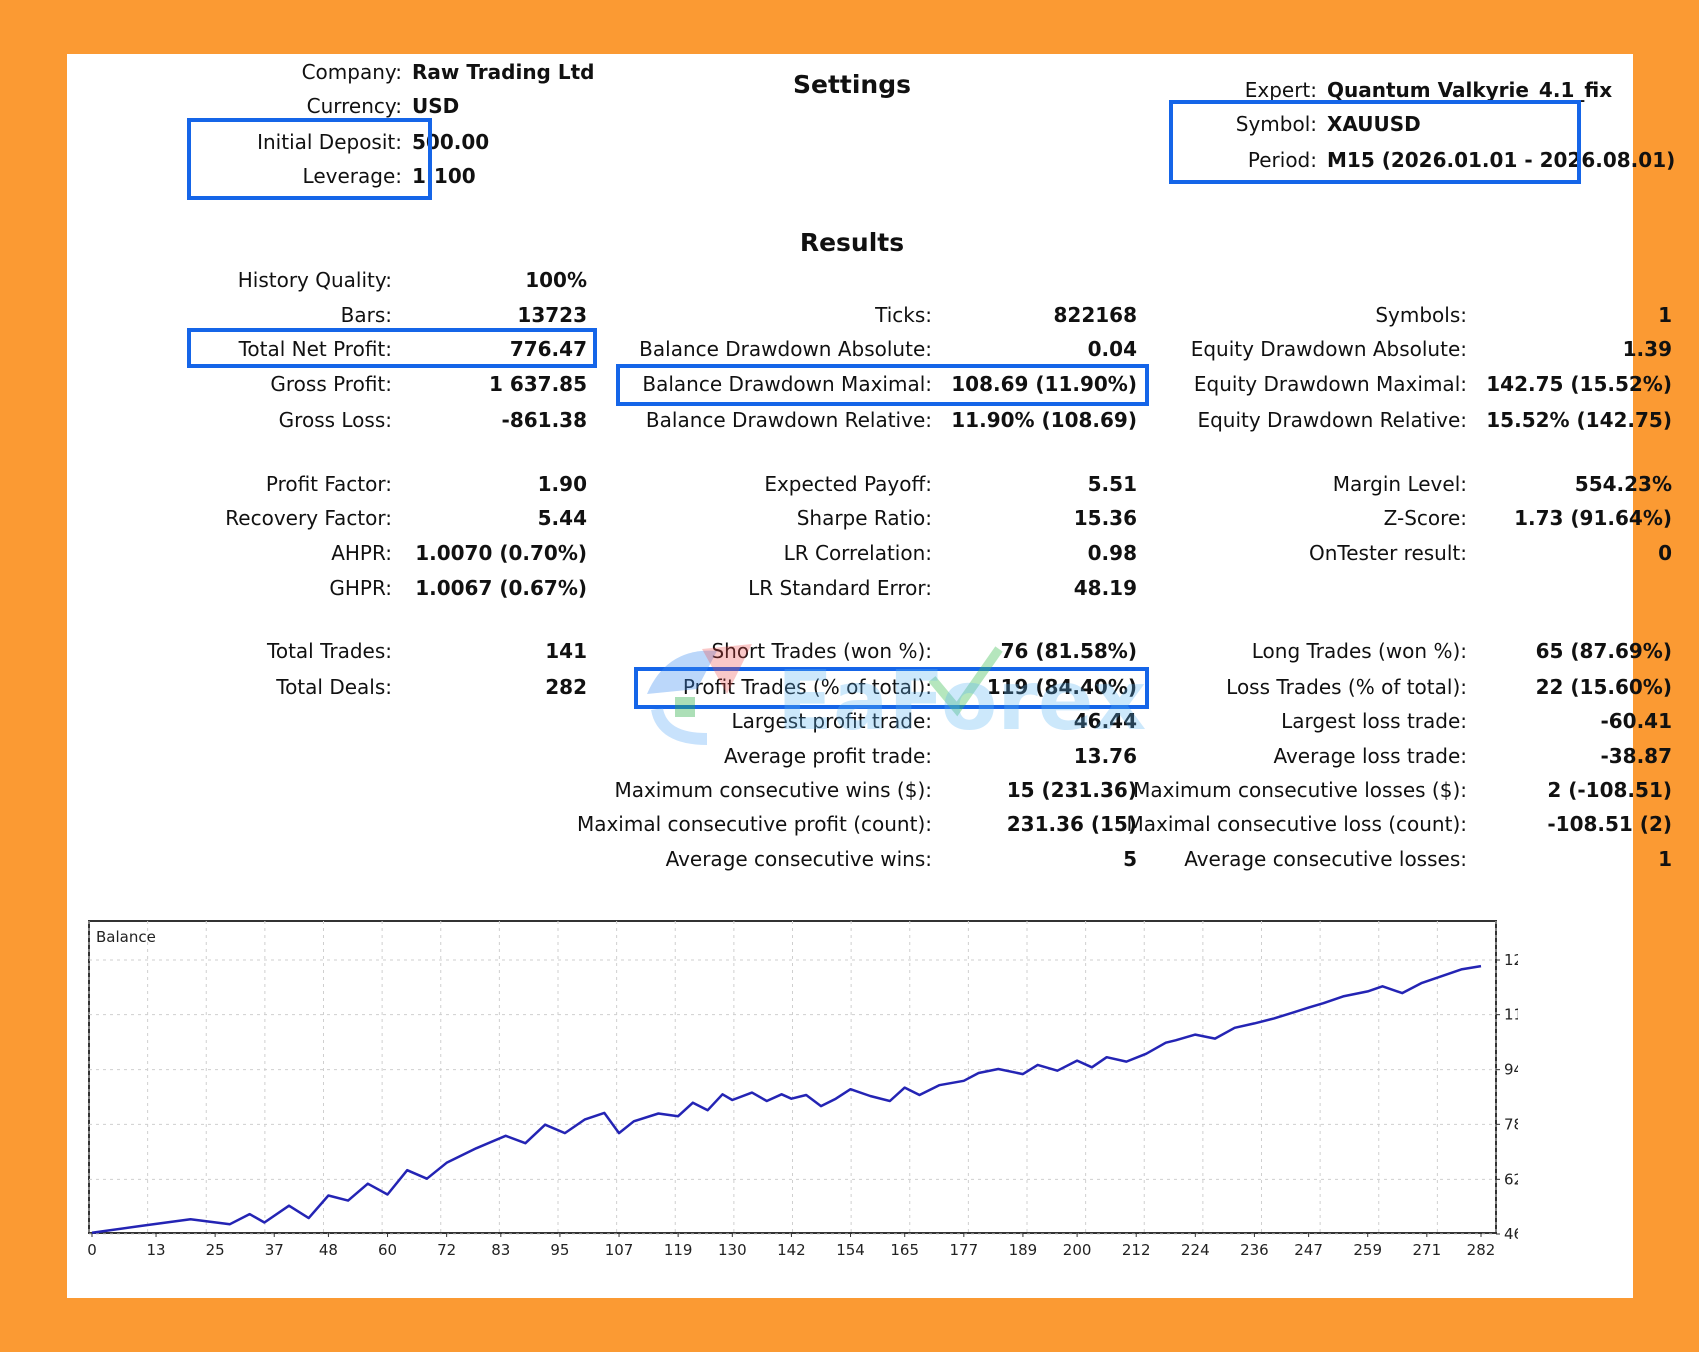 This screenshot has width=1699, height=1352. What do you see at coordinates (1374, 124) in the screenshot?
I see `symbol-value: XAUUSD` at bounding box center [1374, 124].